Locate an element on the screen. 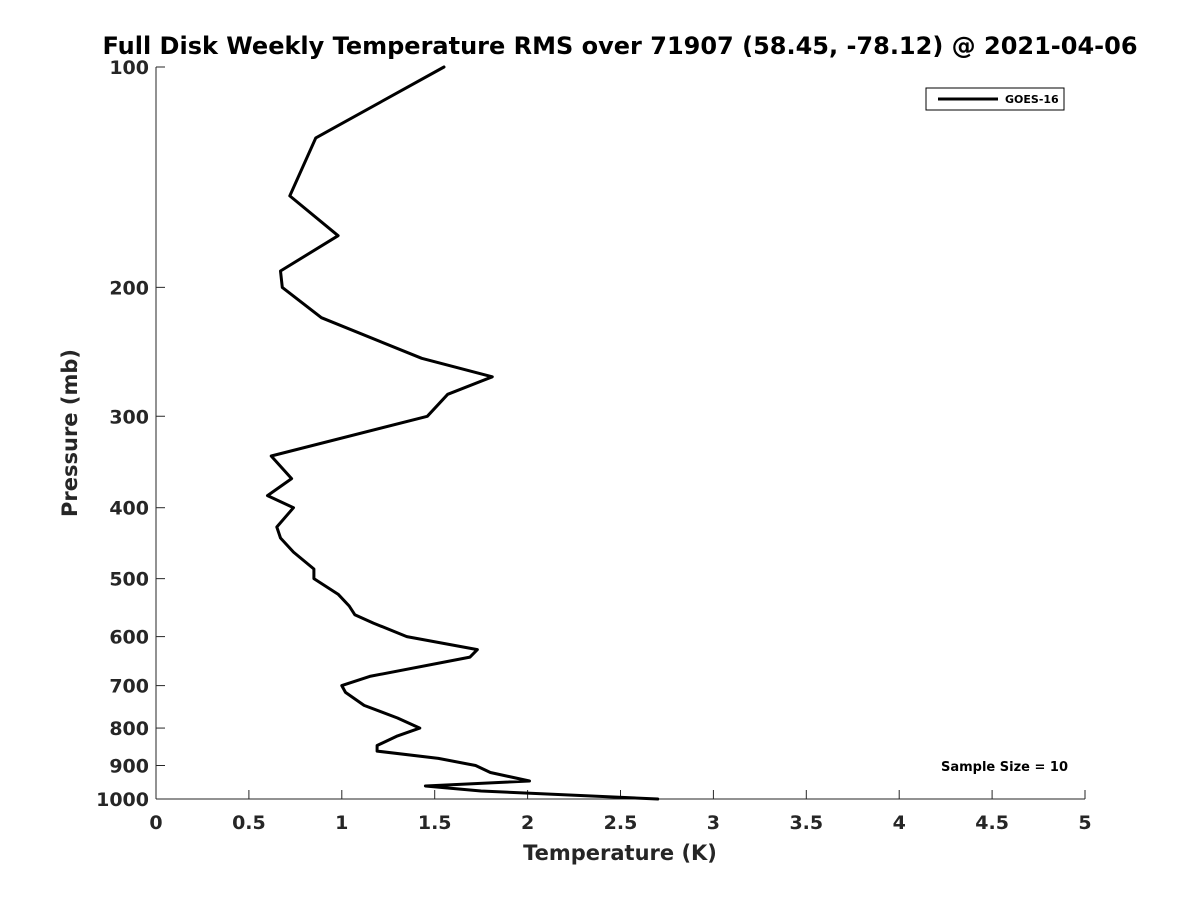 Image resolution: width=1200 pixels, height=900 pixels. x-tick-label: 0 is located at coordinates (155, 823).